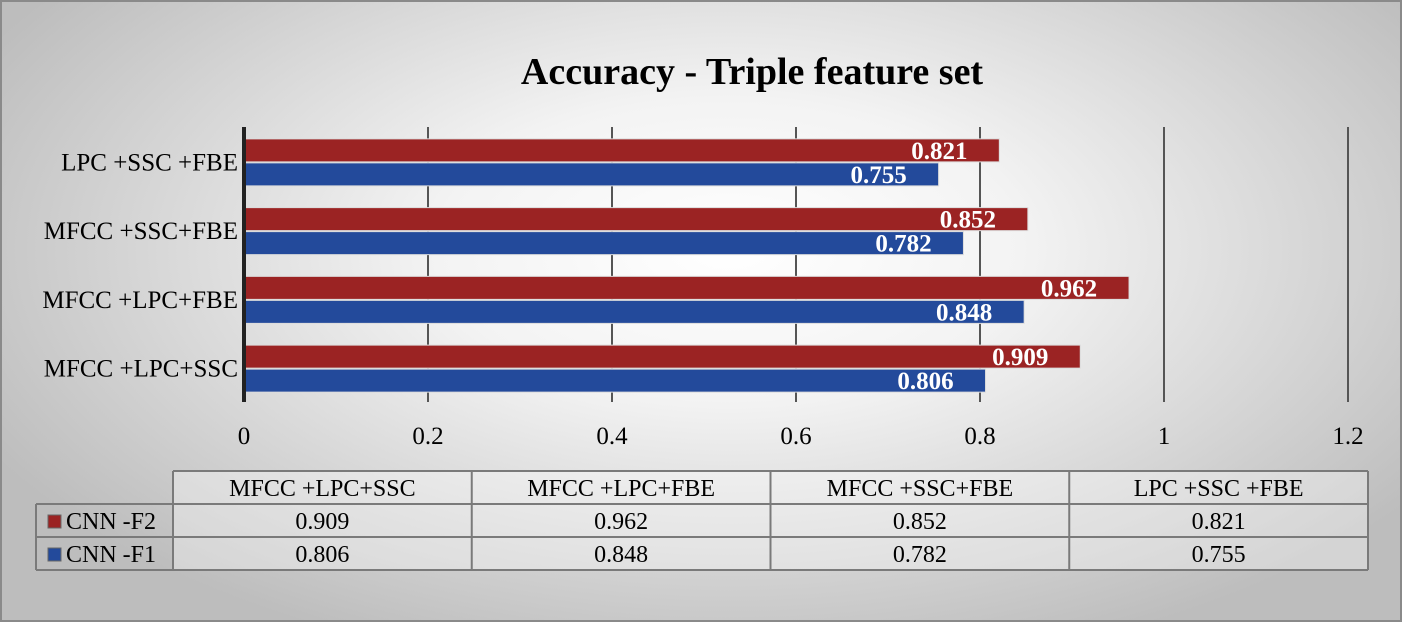 Image resolution: width=1402 pixels, height=622 pixels. I want to click on table-cell: 0.782, so click(920, 555).